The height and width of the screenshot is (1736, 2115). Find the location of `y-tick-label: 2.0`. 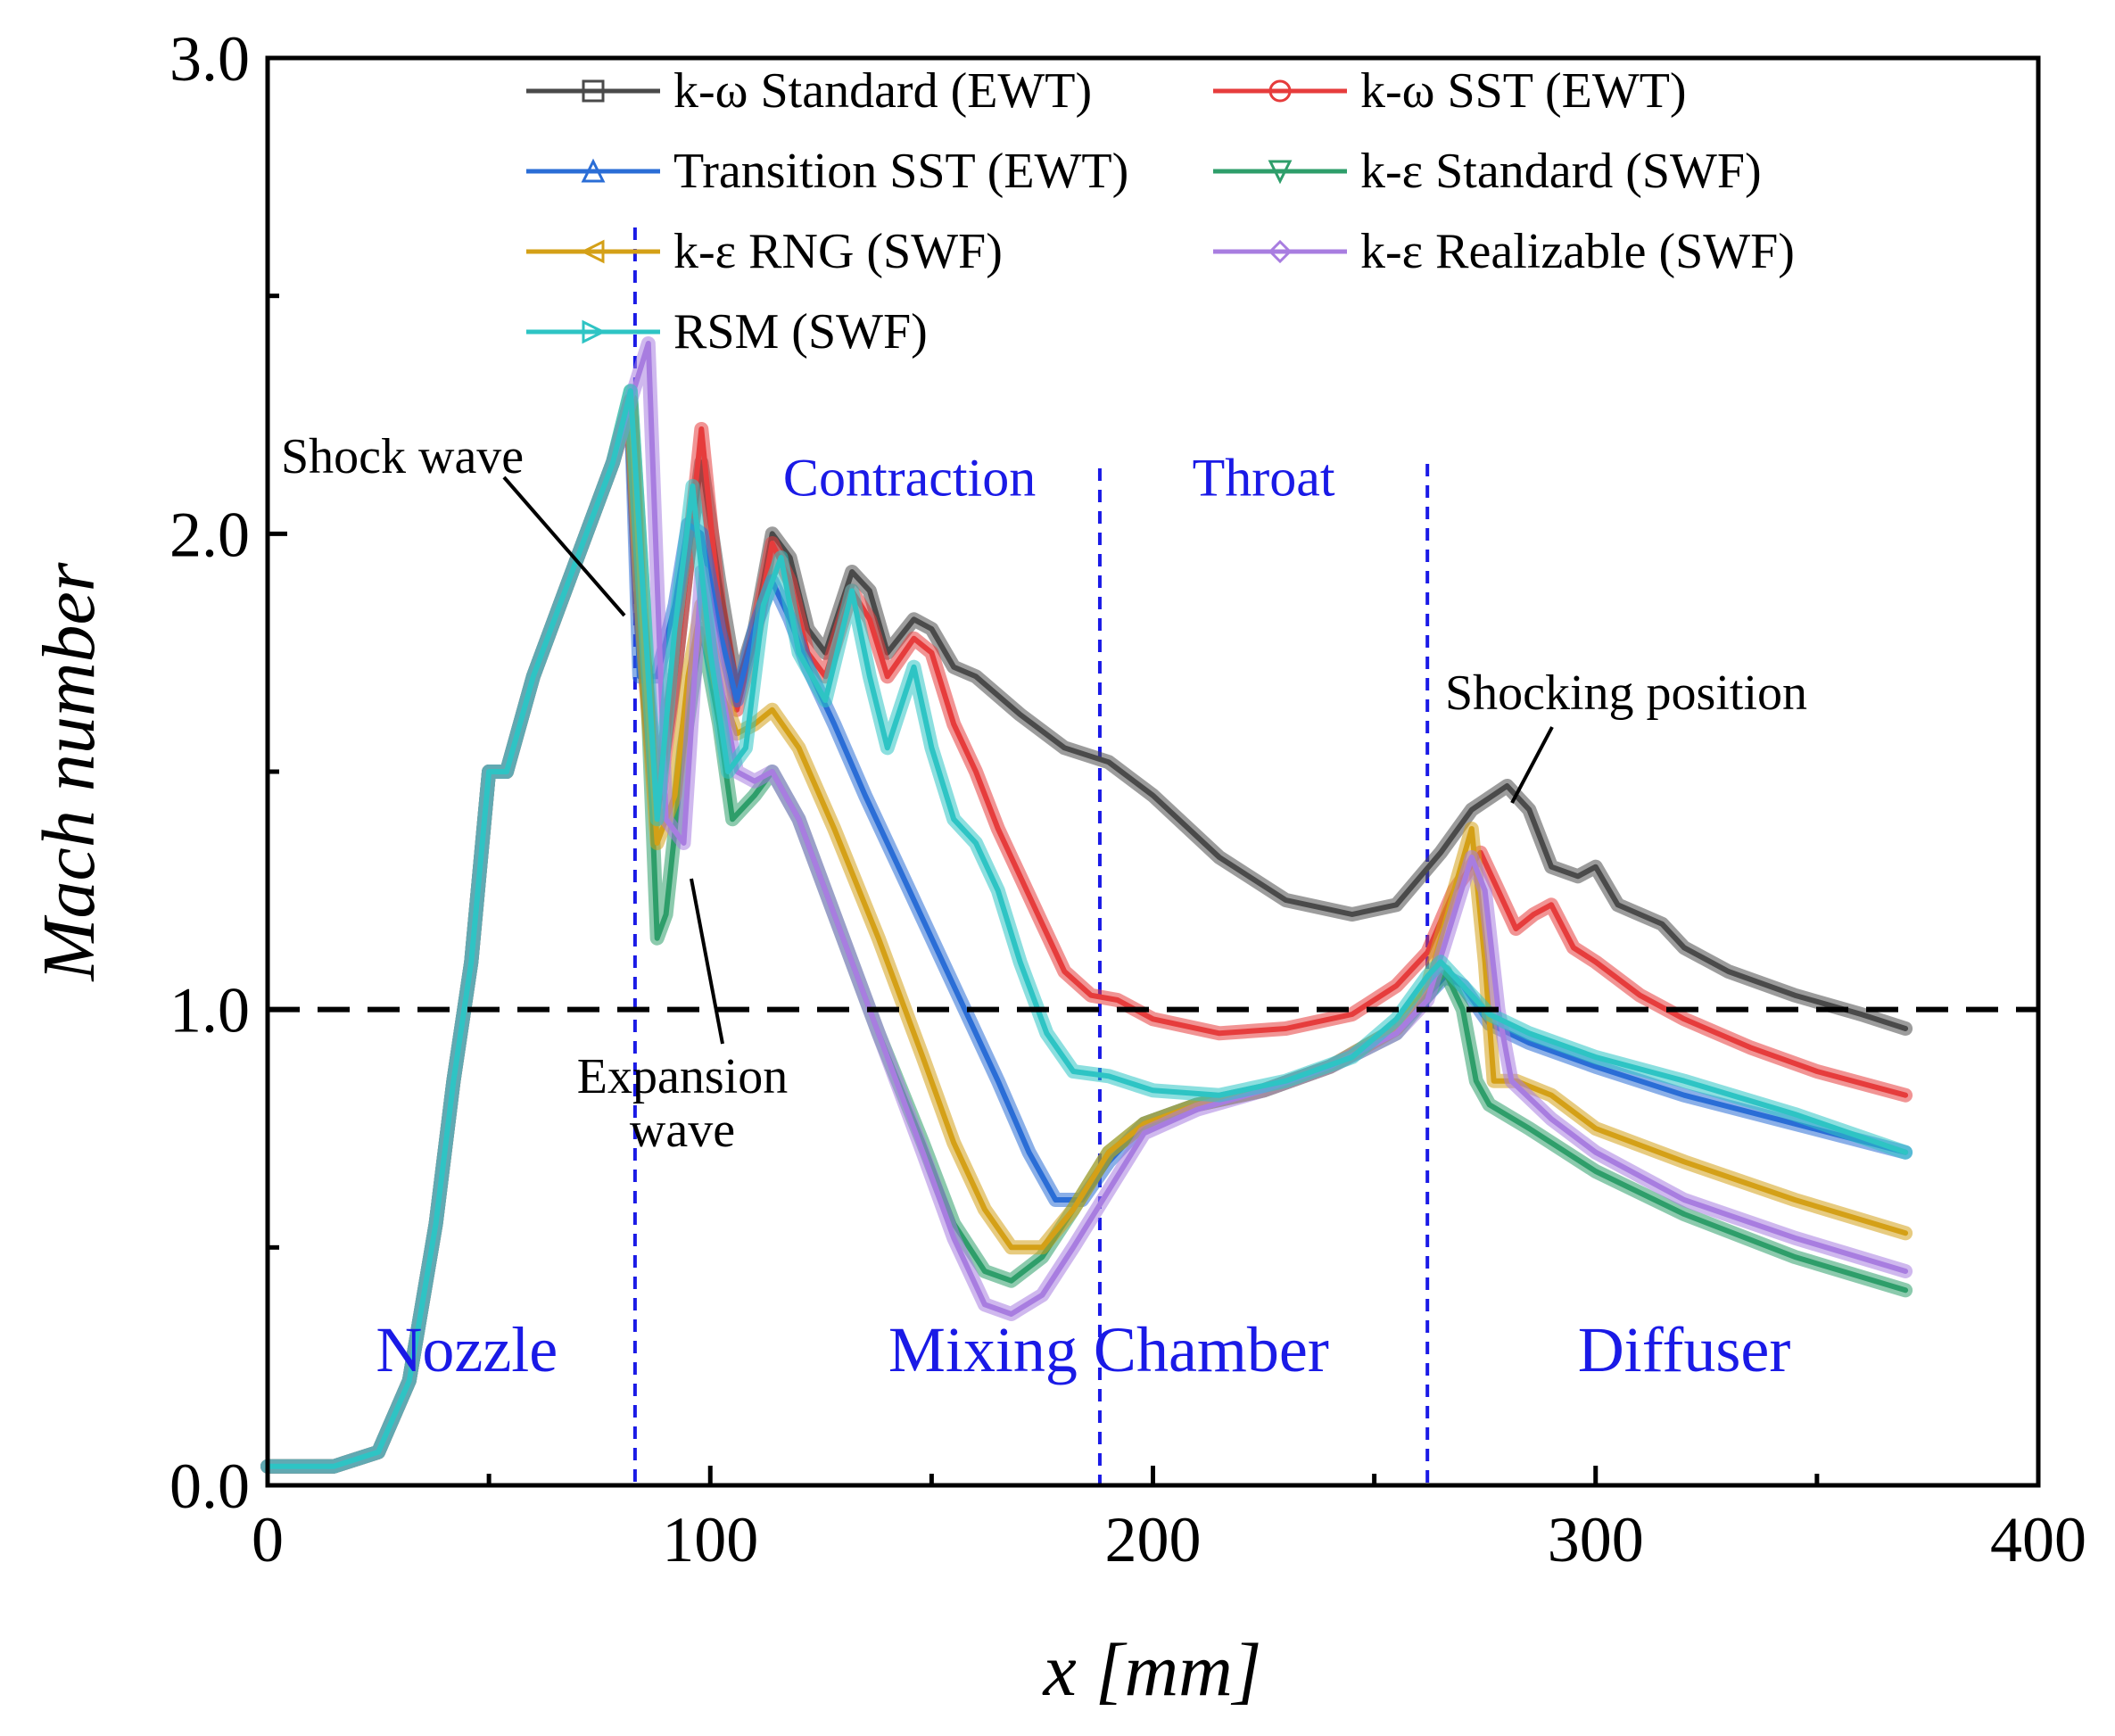

y-tick-label: 2.0 is located at coordinates (209, 534).